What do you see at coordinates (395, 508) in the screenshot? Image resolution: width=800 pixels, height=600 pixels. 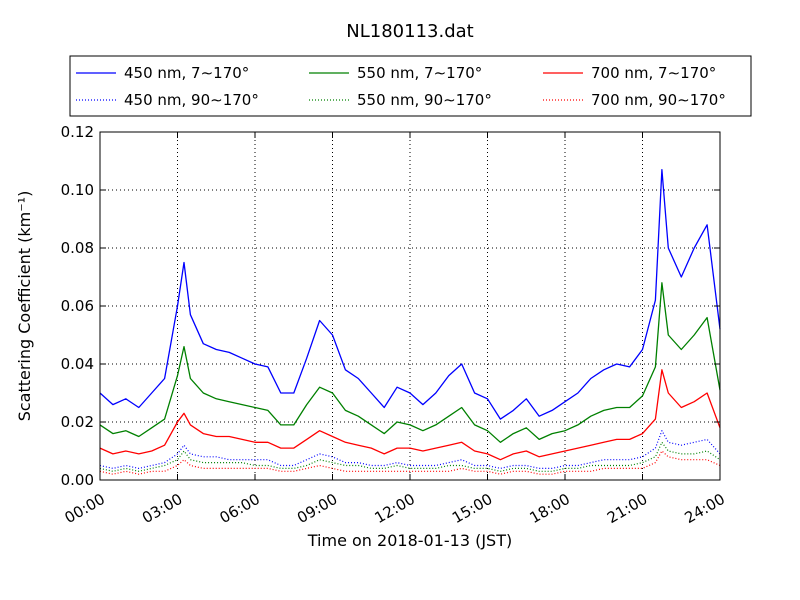 I see `x-tick-label: 12:00` at bounding box center [395, 508].